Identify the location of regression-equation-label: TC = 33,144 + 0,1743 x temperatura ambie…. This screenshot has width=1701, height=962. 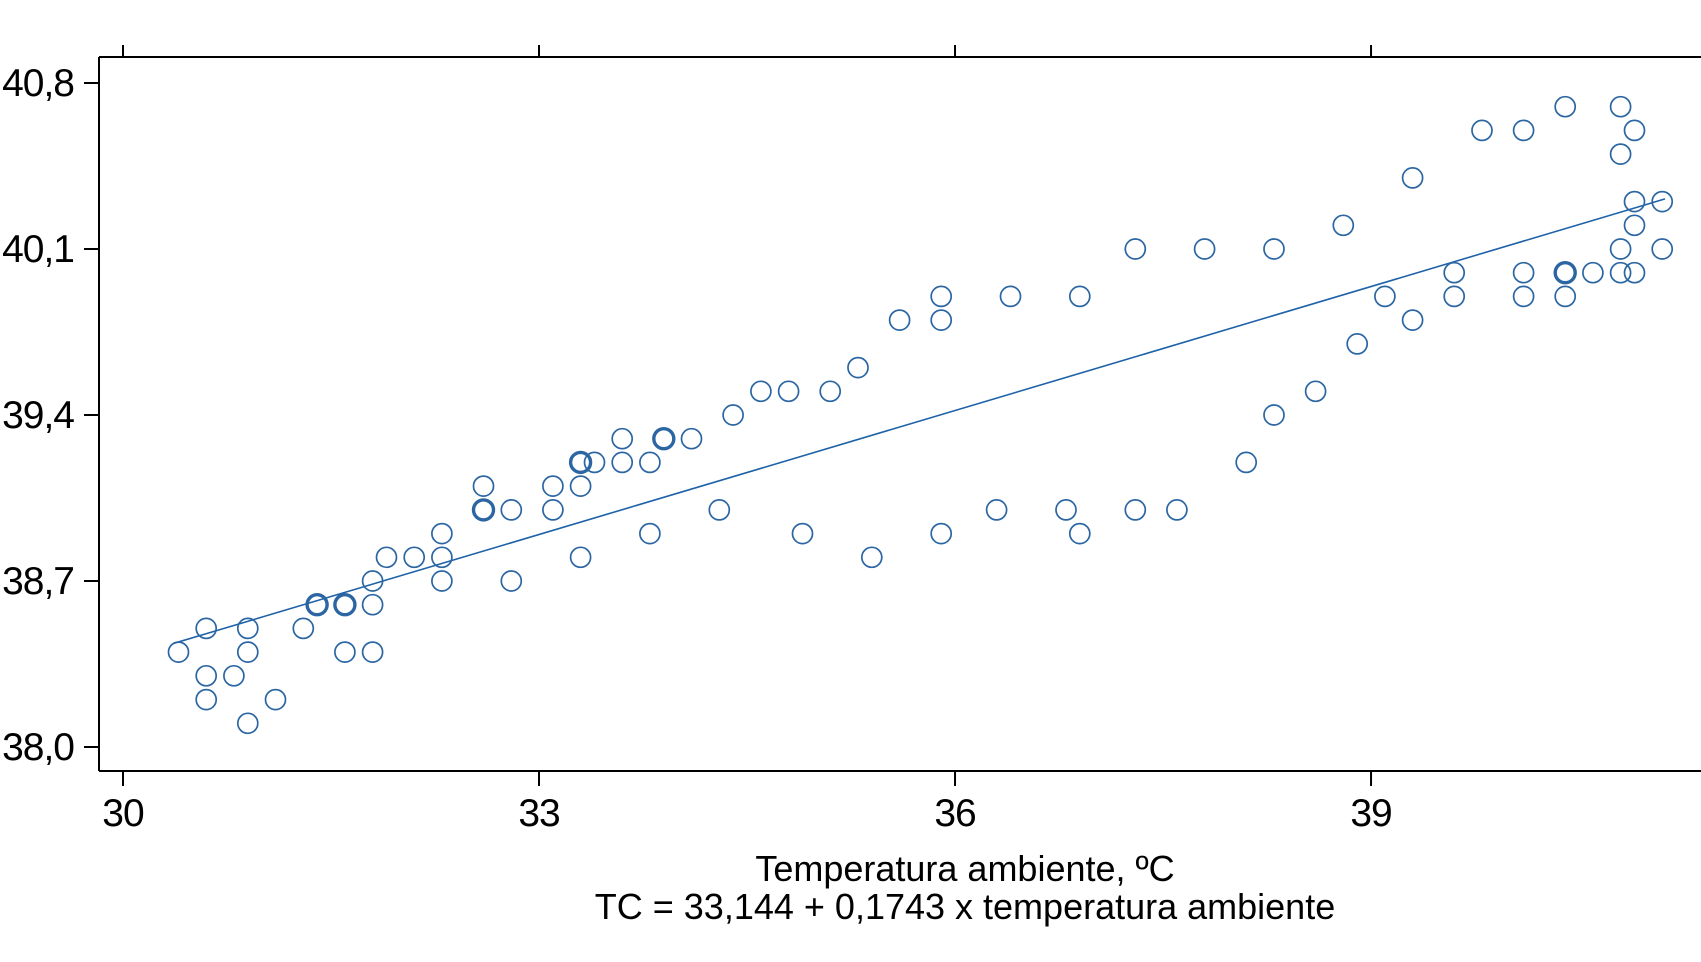
(965, 906).